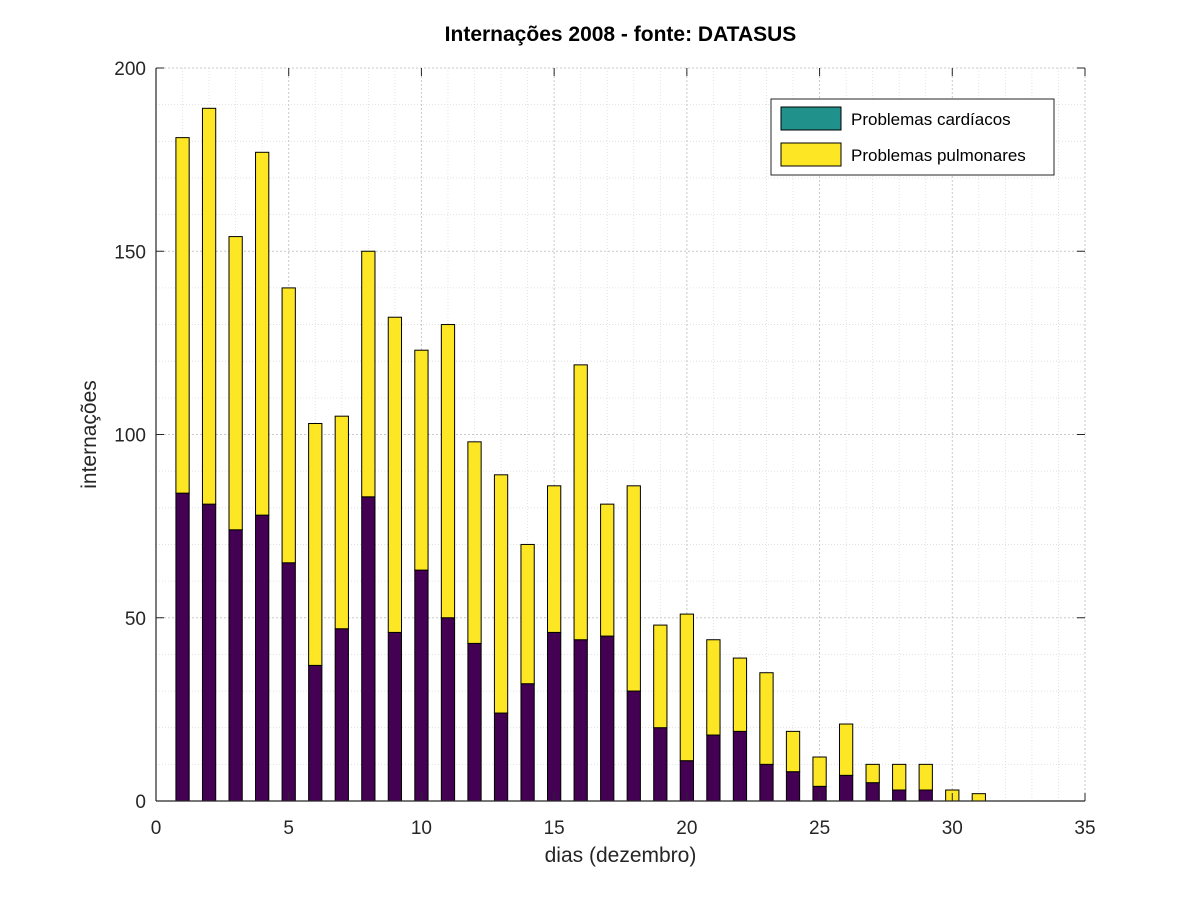 The height and width of the screenshot is (900, 1200). I want to click on legend-label-pulmonares: Problemas pulmonares, so click(938, 155).